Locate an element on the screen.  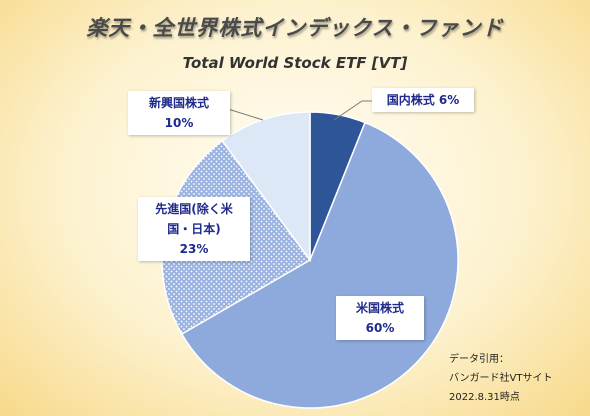
source-line-3: 2022.8.31時点 is located at coordinates (484, 397).